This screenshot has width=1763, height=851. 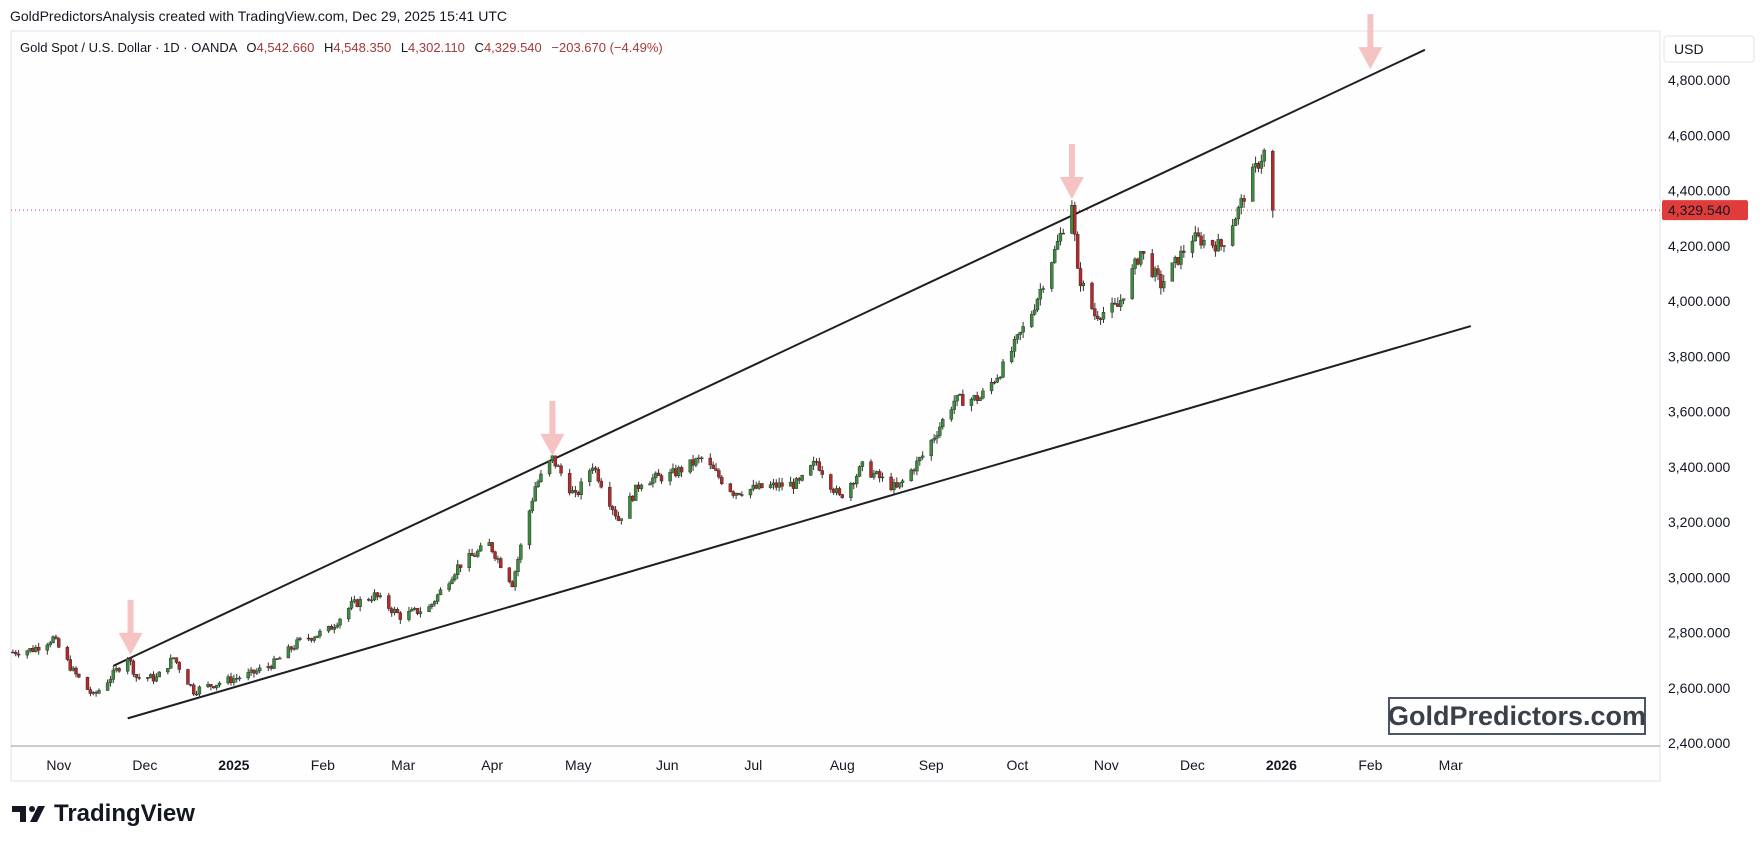 What do you see at coordinates (362, 47) in the screenshot?
I see `legend-high-value: 4,548.350` at bounding box center [362, 47].